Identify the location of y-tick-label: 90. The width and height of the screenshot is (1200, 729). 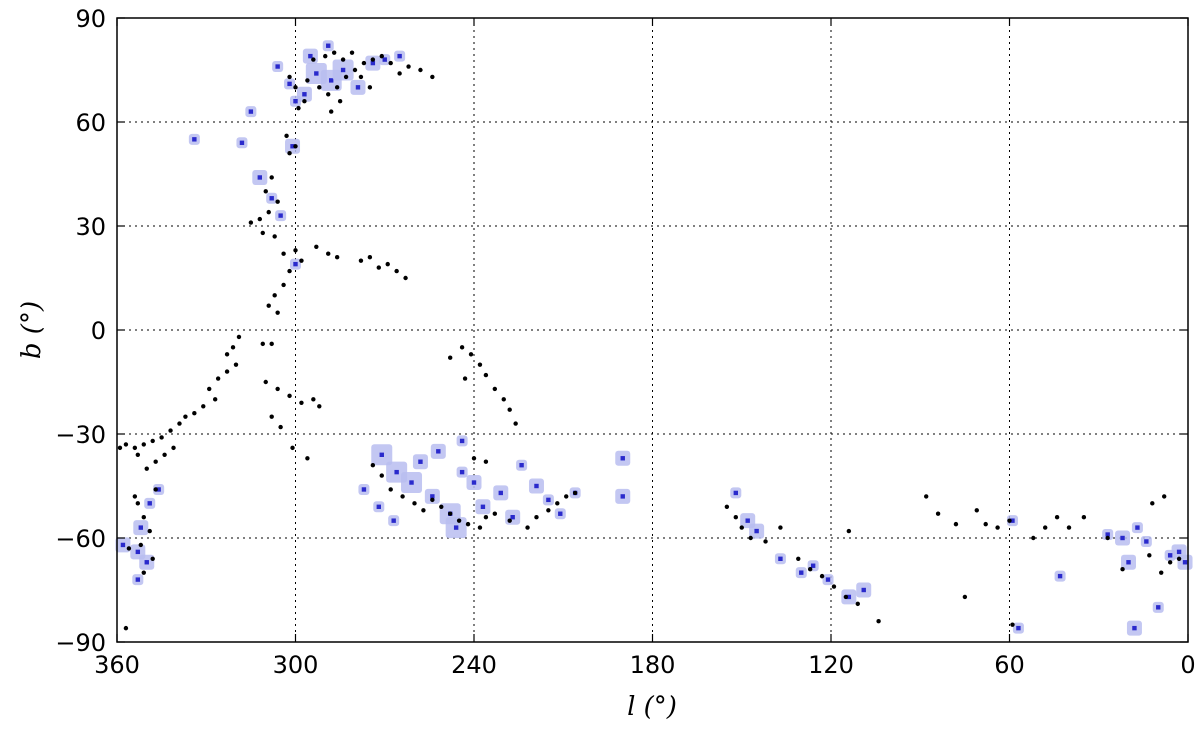
(90, 19).